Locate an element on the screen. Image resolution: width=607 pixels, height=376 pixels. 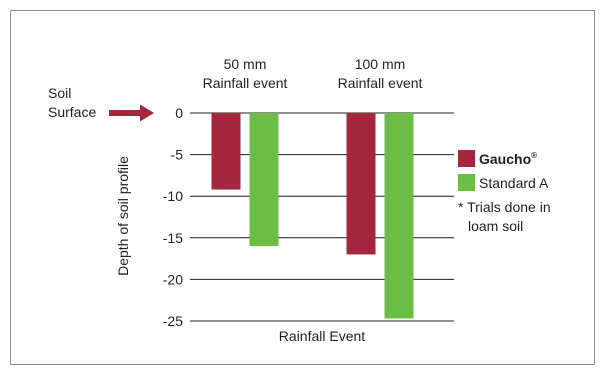
footnote-line1: * Trials done in is located at coordinates (504, 207).